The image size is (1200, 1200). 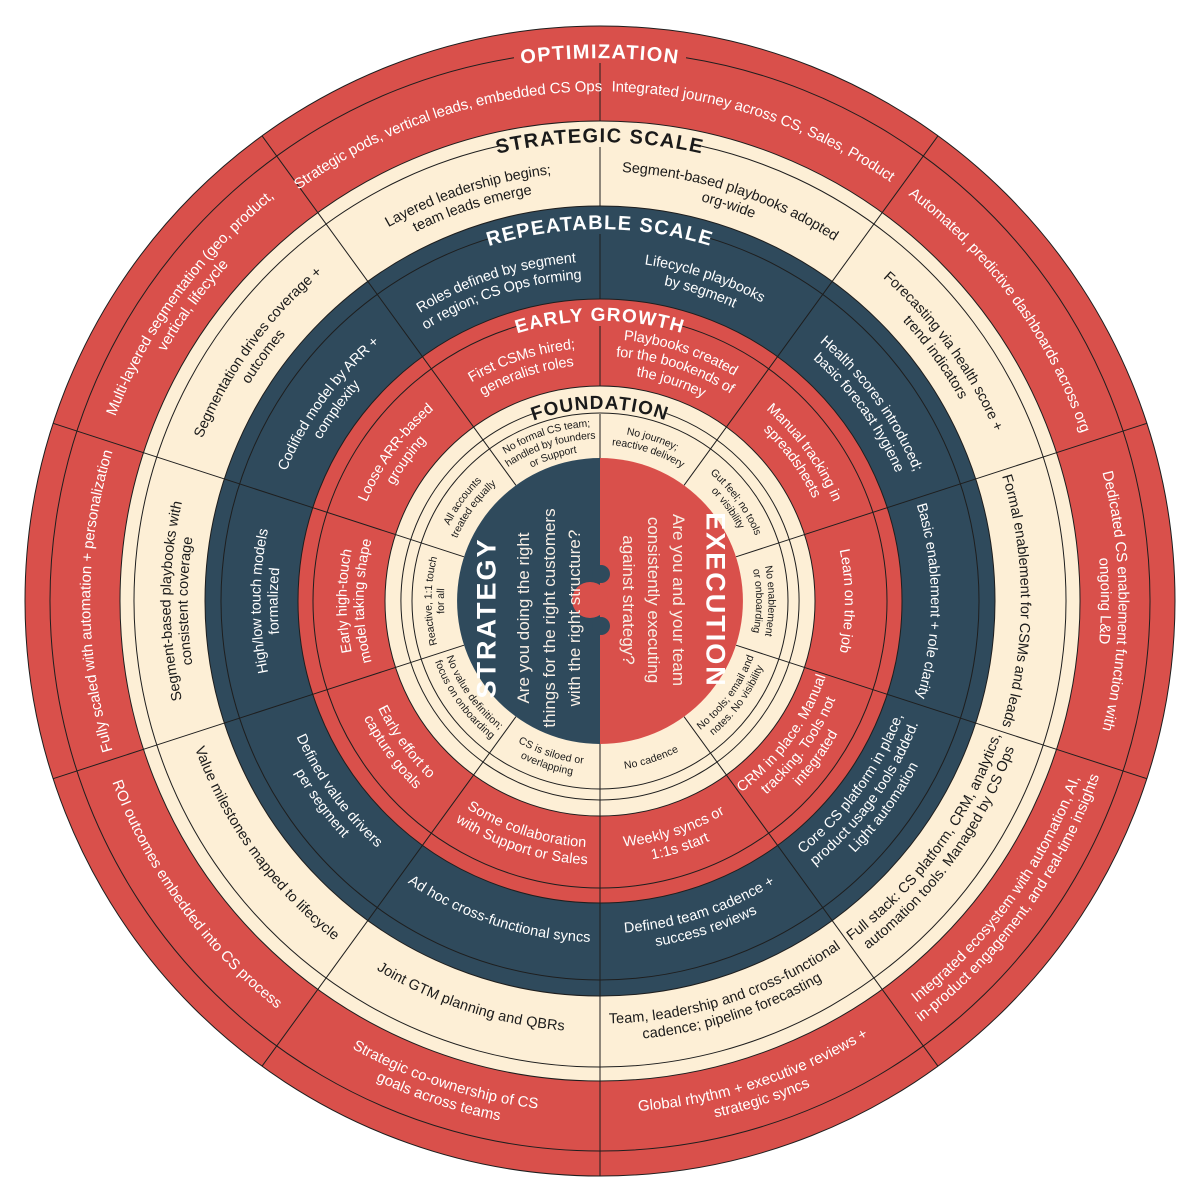 I want to click on segment-text-line: formalized, so click(x=275, y=601).